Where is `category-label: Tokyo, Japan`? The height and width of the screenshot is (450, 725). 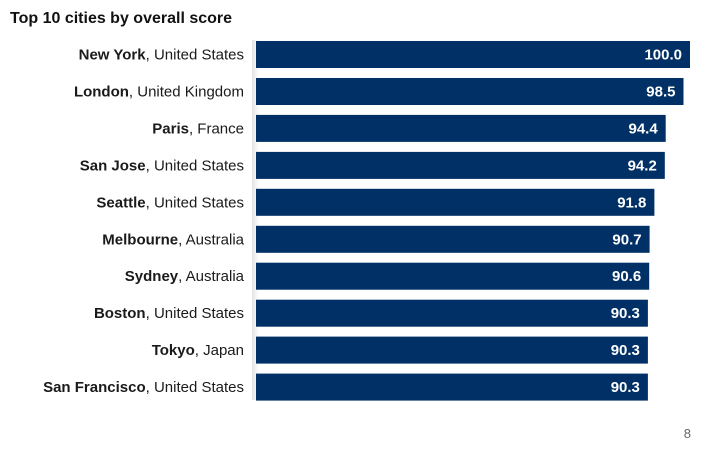
category-label: Tokyo, Japan is located at coordinates (198, 350).